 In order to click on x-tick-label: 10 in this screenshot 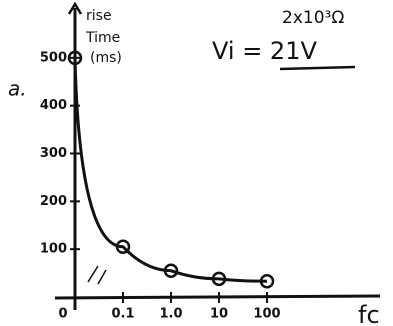, I will do `click(219, 314)`.